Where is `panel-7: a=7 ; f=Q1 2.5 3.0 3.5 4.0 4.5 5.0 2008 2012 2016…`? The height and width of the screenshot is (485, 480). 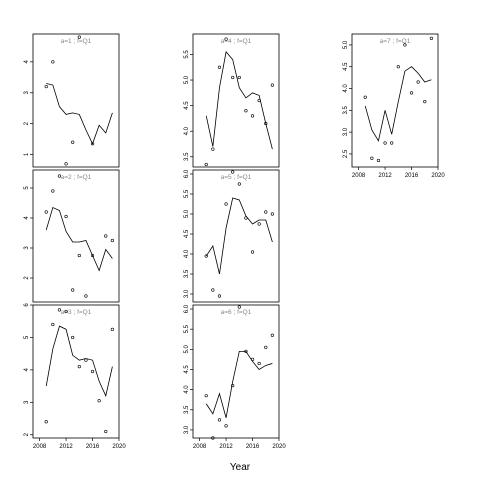
panel-7: a=7 ; f=Q1 2.5 3.0 3.5 4.0 4.5 5.0 2008 2012 2016… is located at coordinates (394, 106).